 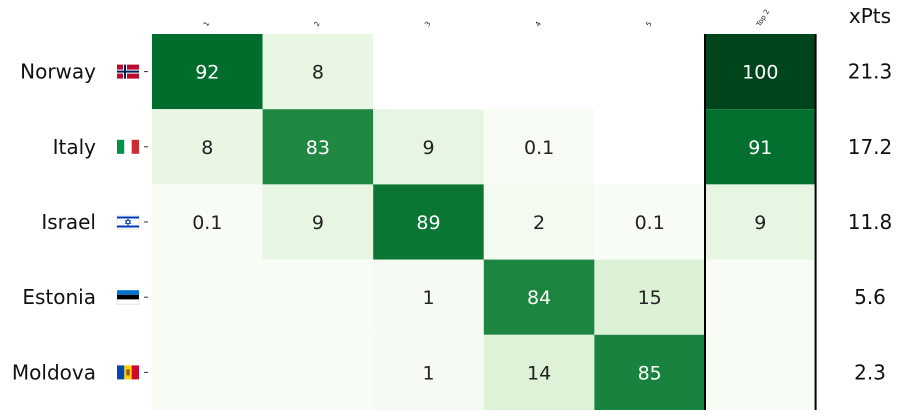 I want to click on cell-value: 14, so click(x=539, y=373).